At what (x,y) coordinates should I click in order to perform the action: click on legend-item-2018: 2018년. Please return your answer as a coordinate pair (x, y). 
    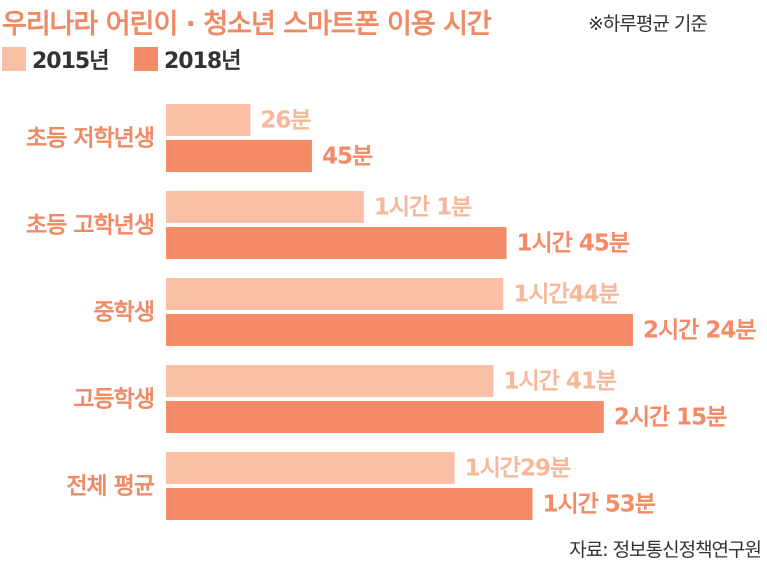
    Looking at the image, I should click on (187, 59).